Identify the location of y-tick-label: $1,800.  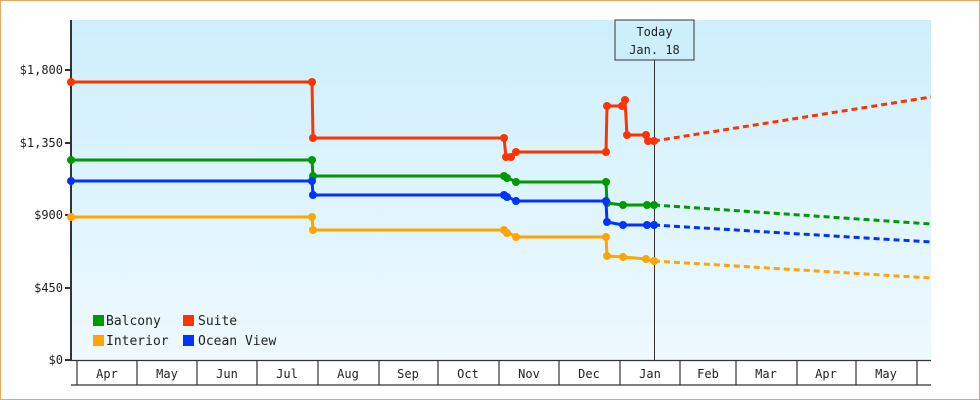
(41, 70).